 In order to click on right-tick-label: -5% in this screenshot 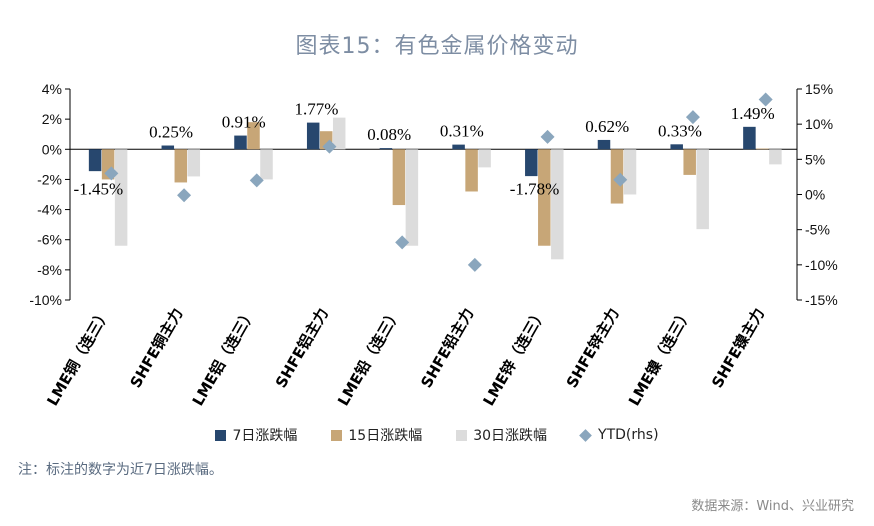, I will do `click(817, 230)`.